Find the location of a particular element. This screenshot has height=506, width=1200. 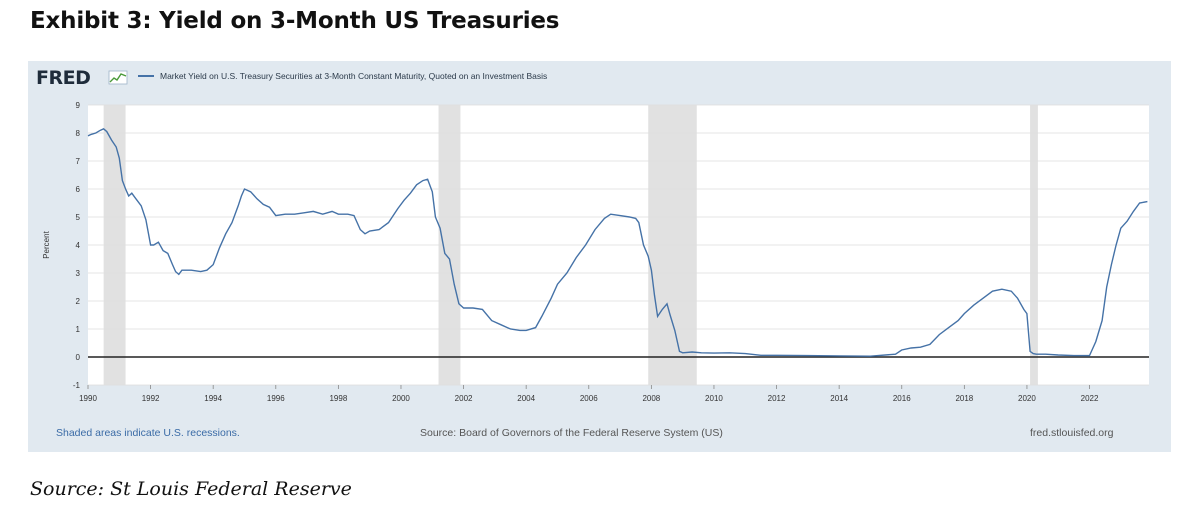

x-tick-label-2014: 2014 is located at coordinates (839, 398).